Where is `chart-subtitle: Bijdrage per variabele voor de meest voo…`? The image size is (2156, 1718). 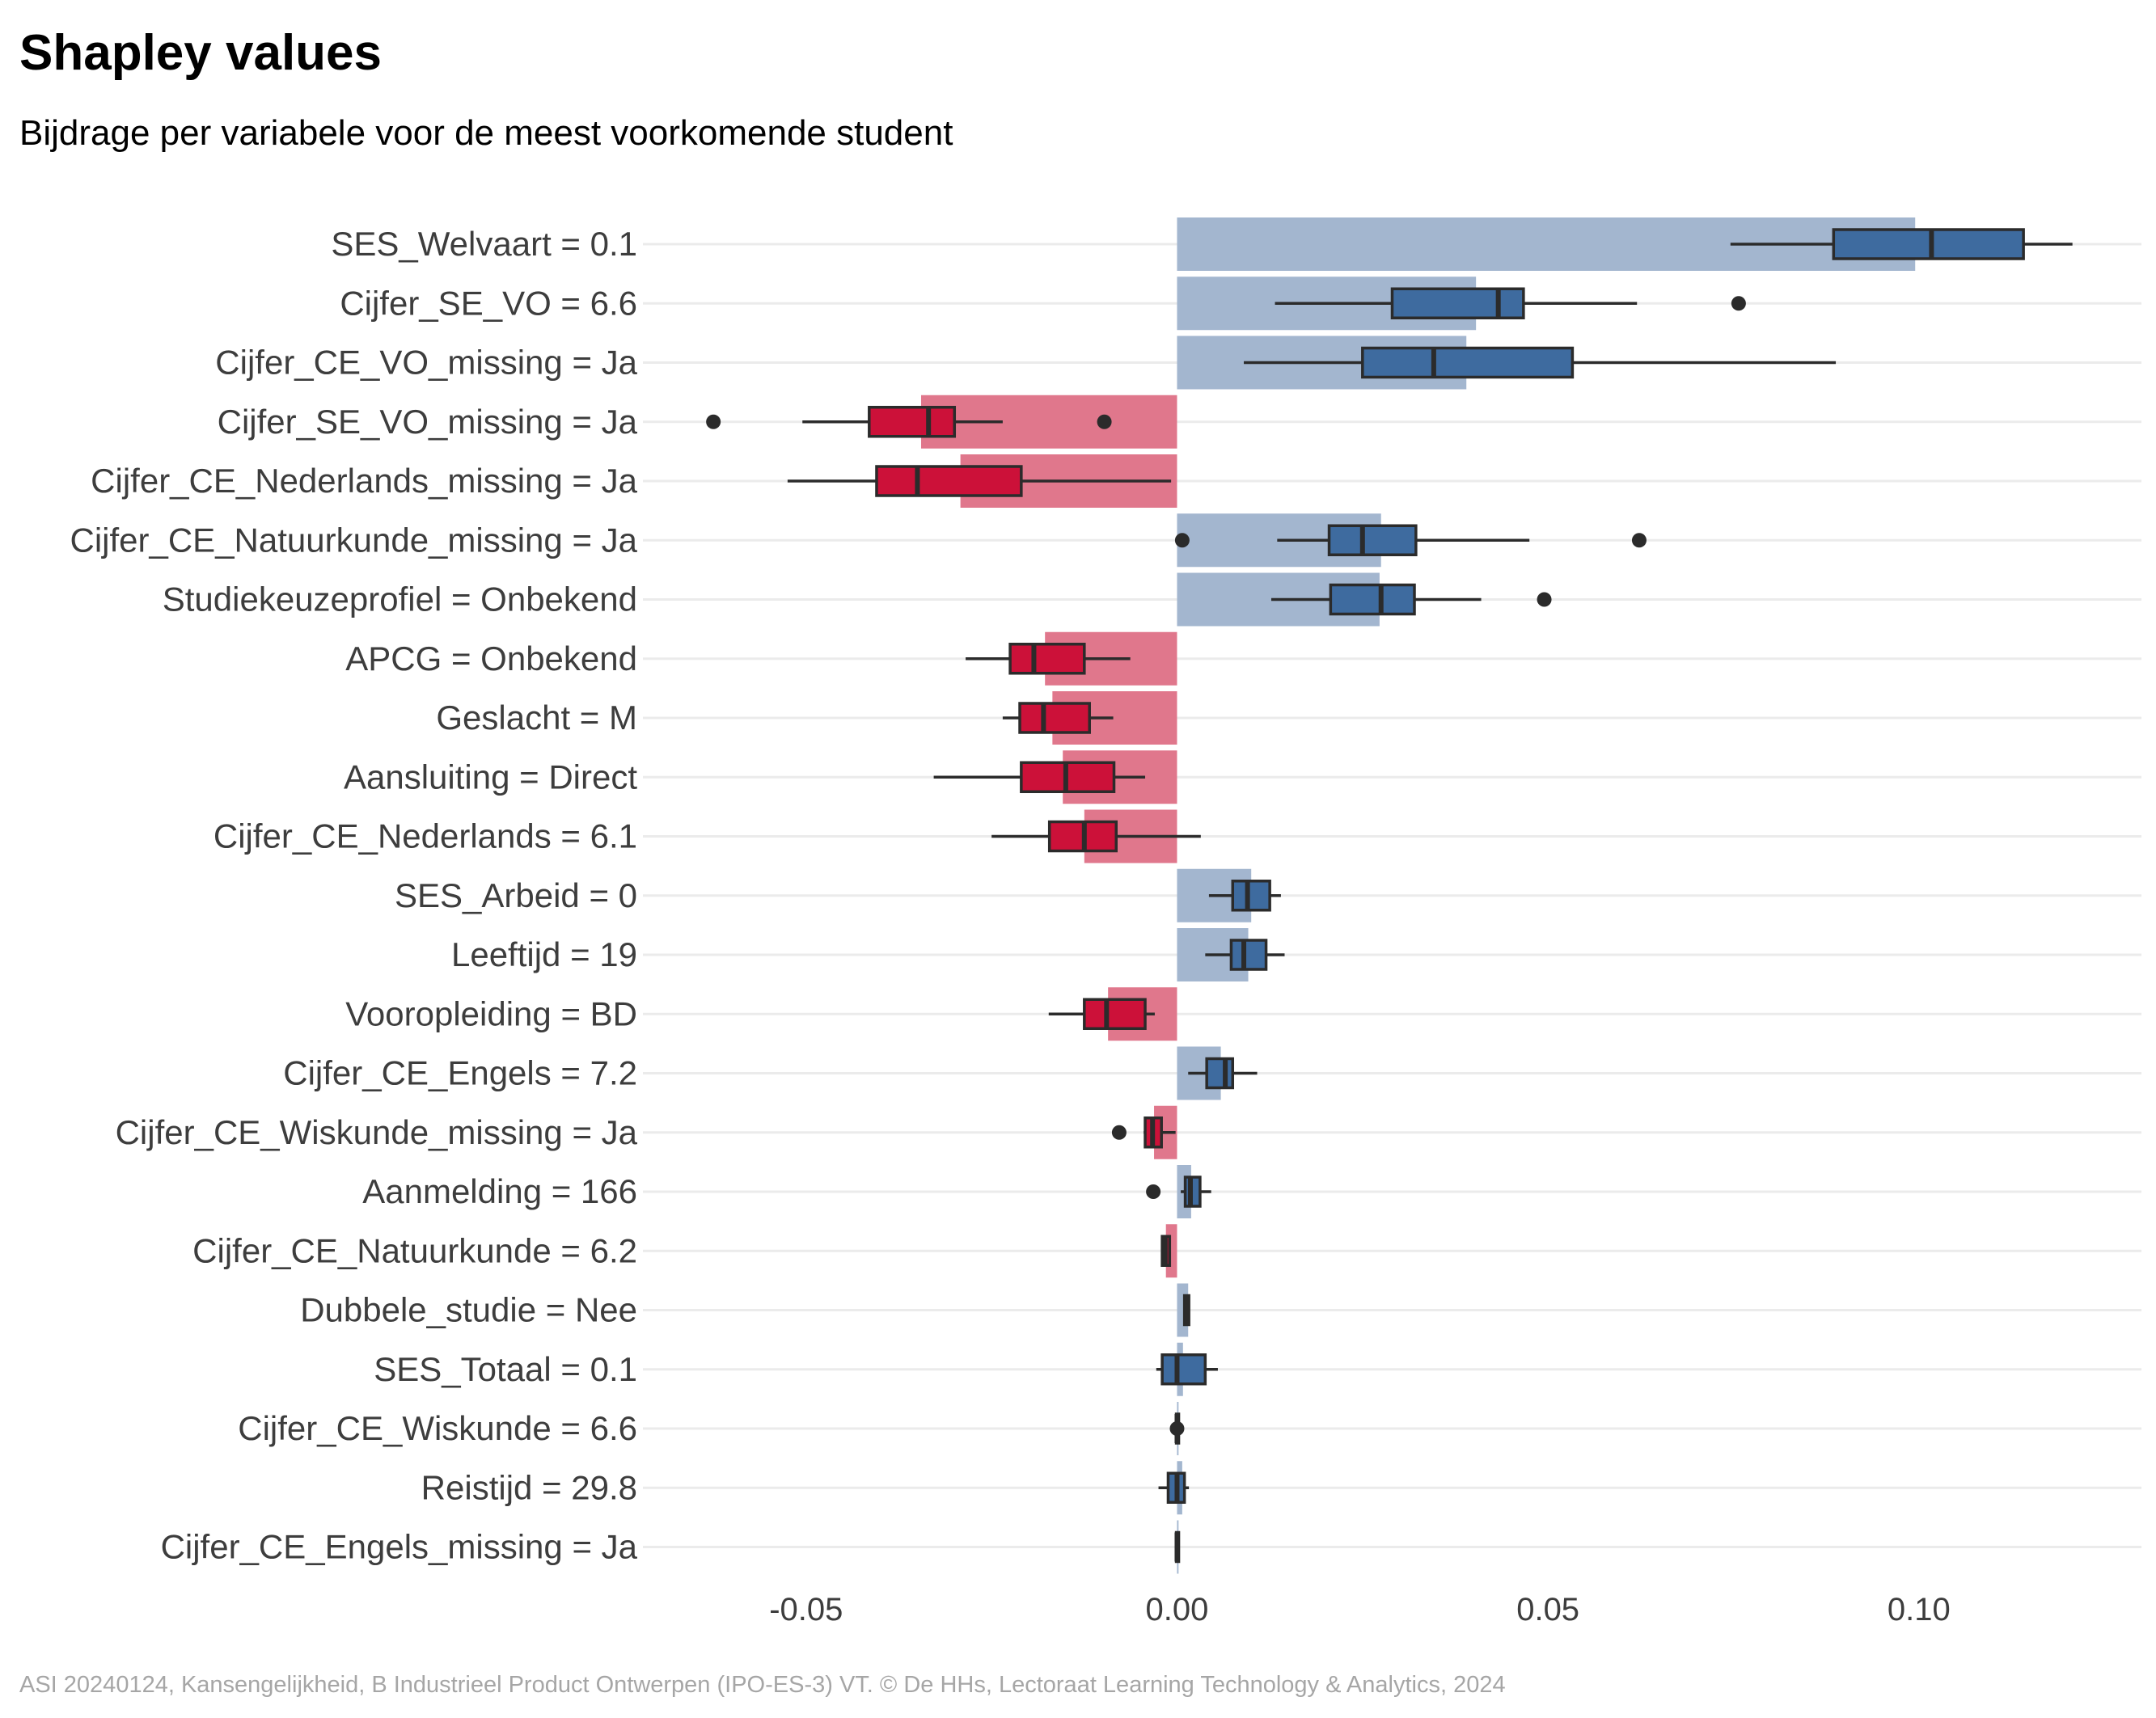 chart-subtitle: Bijdrage per variabele voor de meest voo… is located at coordinates (486, 133).